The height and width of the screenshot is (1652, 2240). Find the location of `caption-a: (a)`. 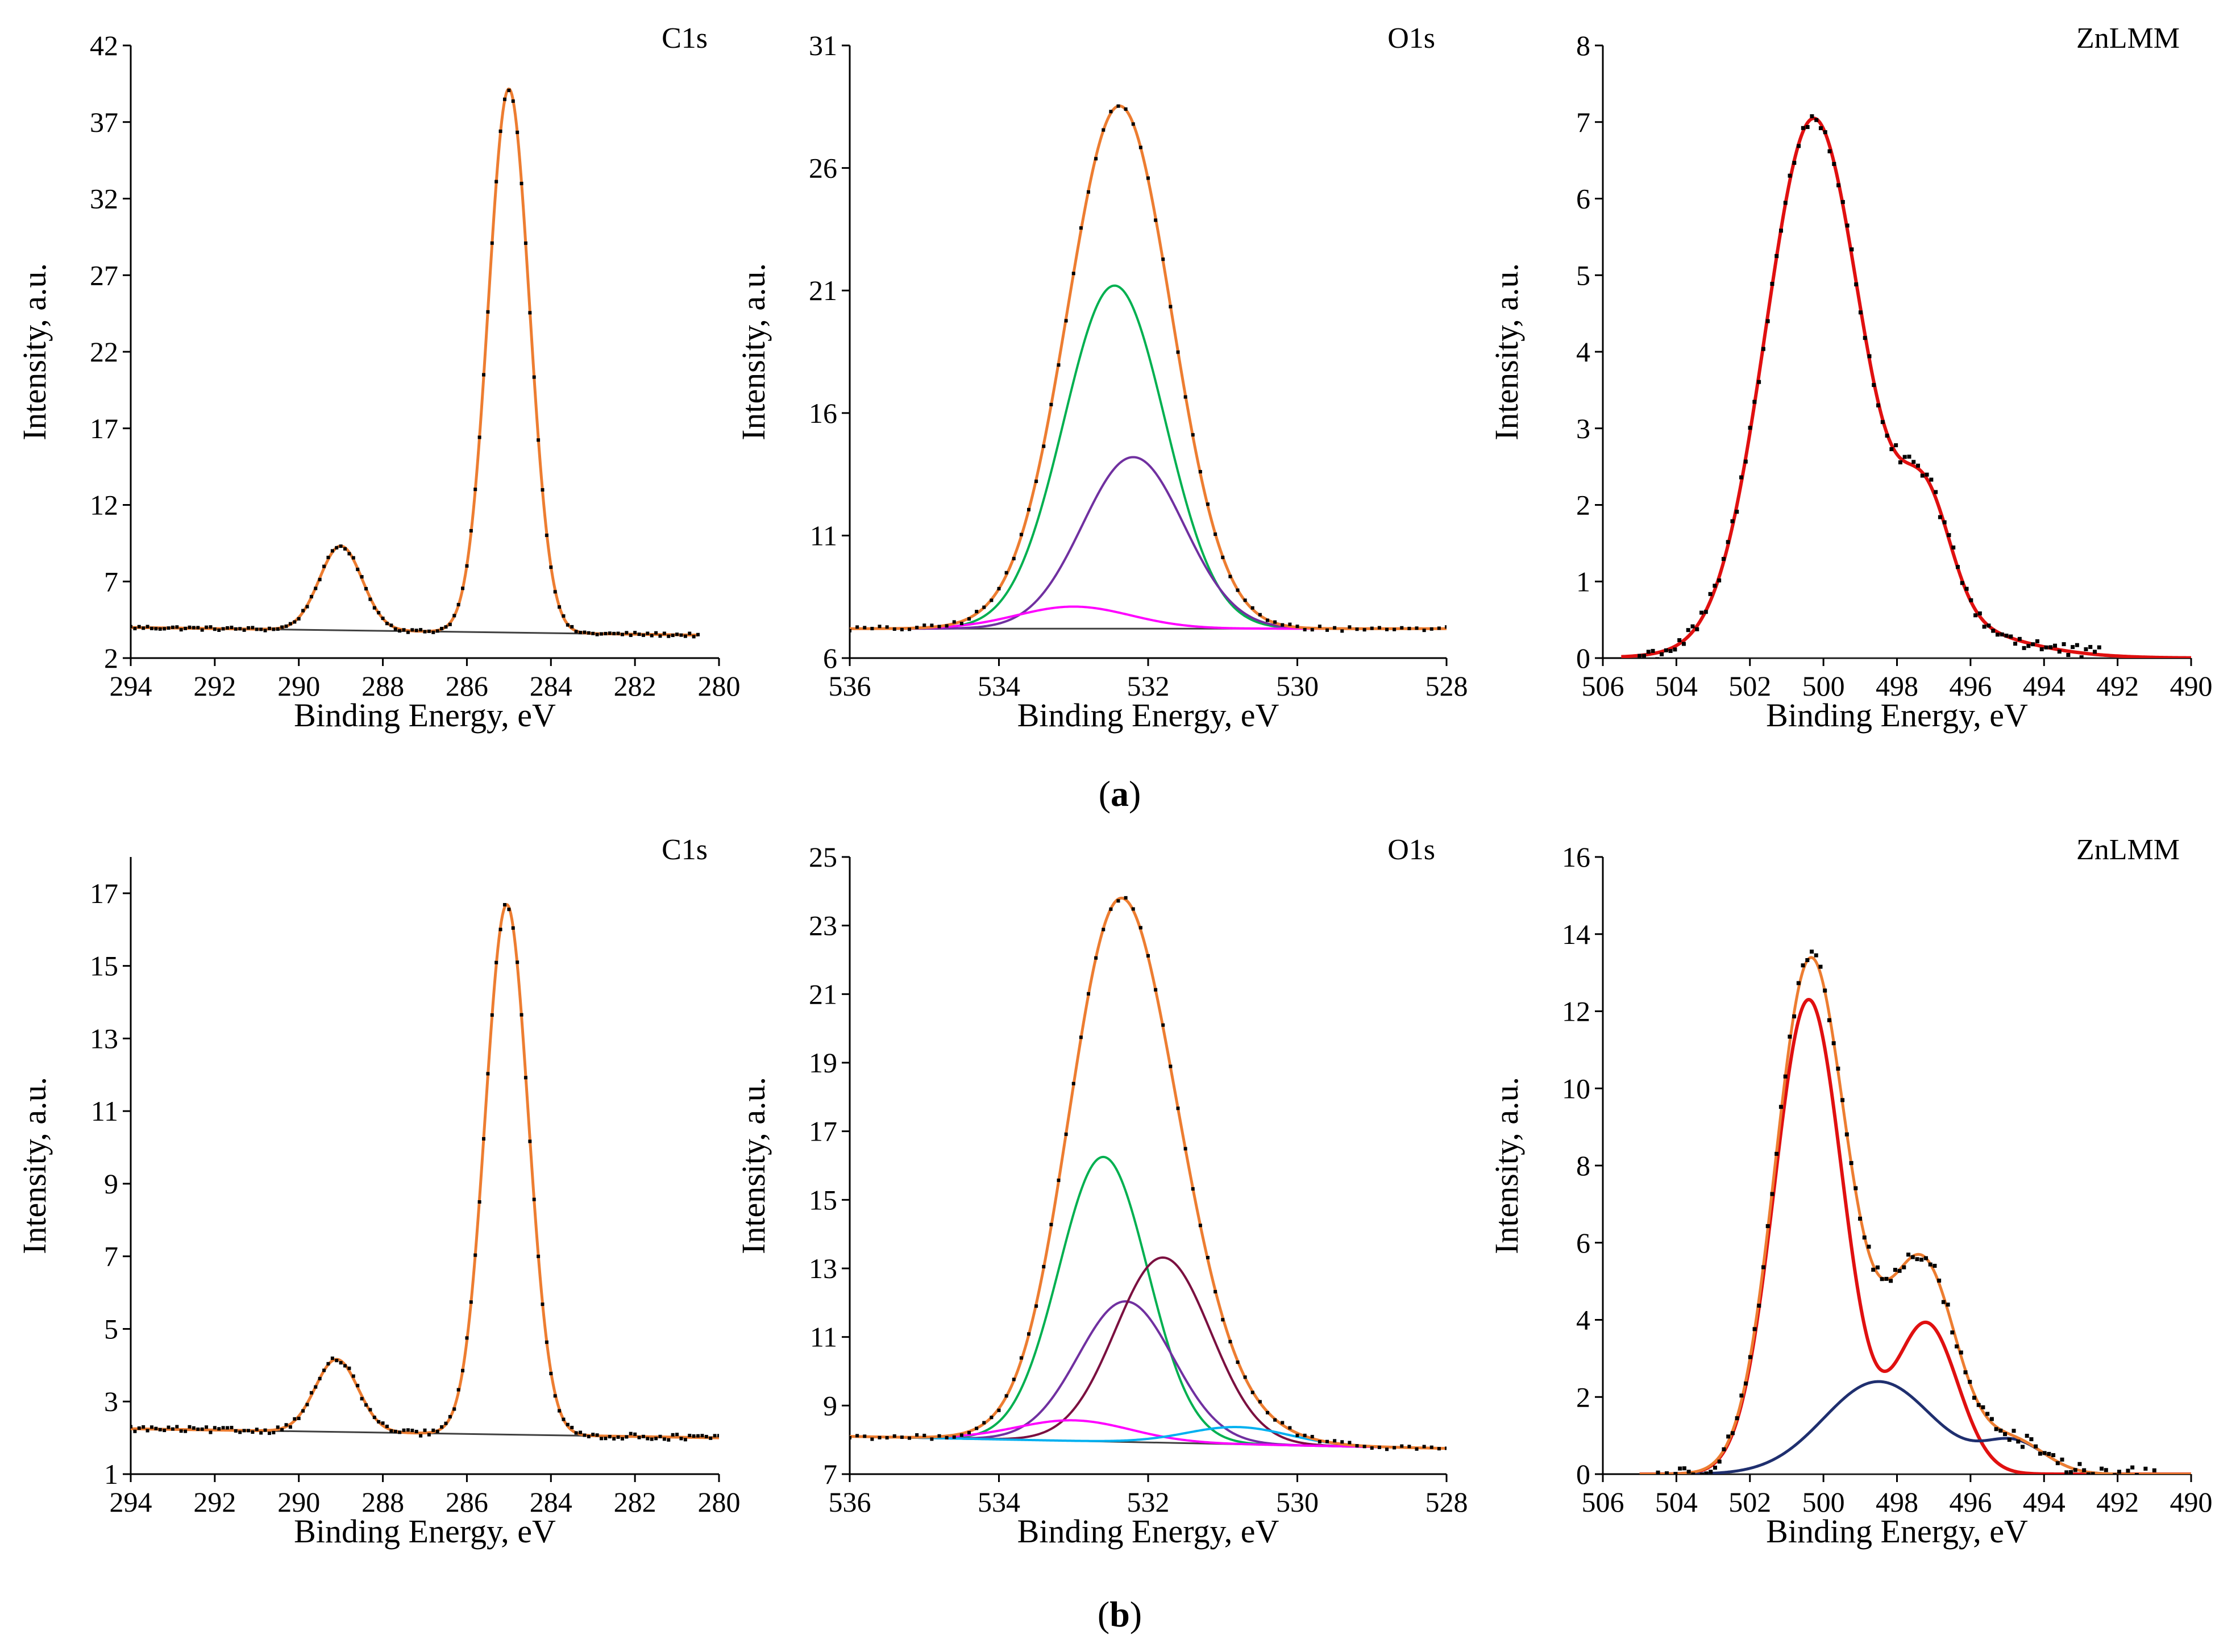

caption-a: (a) is located at coordinates (1120, 793).